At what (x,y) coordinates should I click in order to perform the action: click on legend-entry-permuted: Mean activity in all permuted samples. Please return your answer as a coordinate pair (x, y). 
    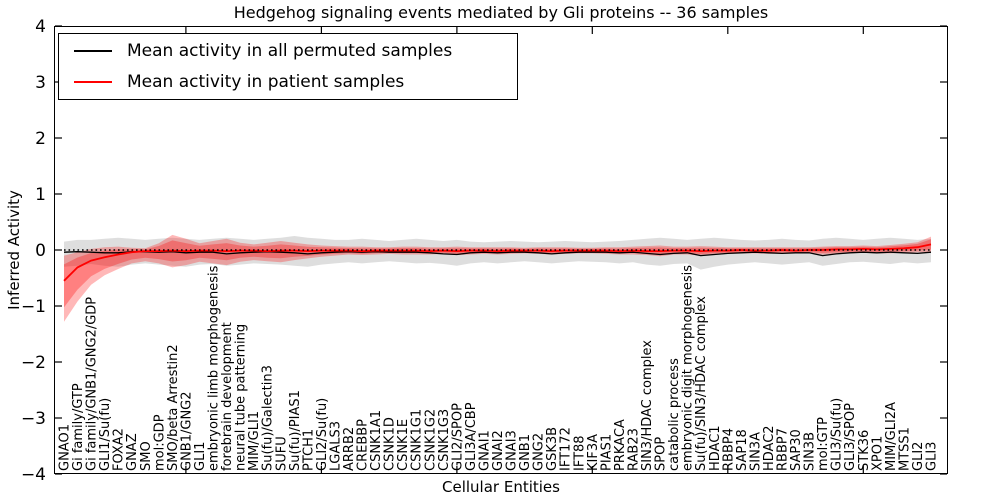
    Looking at the image, I should click on (288, 51).